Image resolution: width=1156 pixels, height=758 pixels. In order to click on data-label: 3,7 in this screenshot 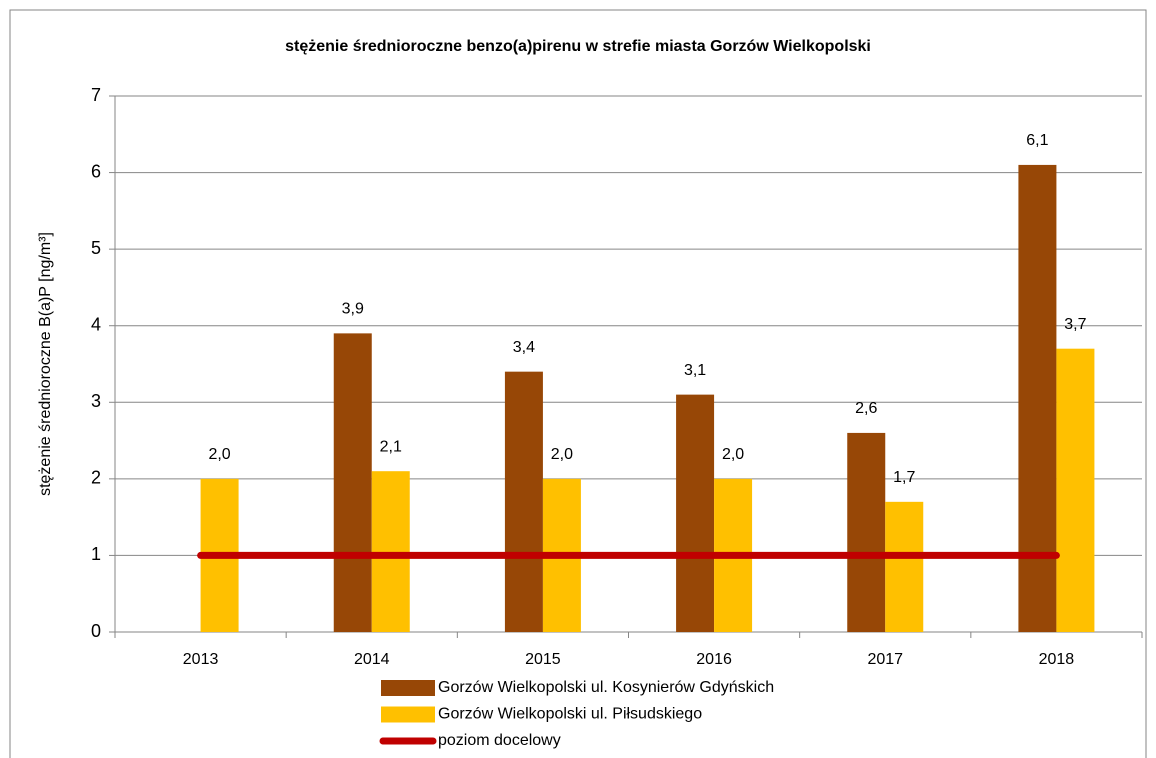, I will do `click(1075, 324)`.